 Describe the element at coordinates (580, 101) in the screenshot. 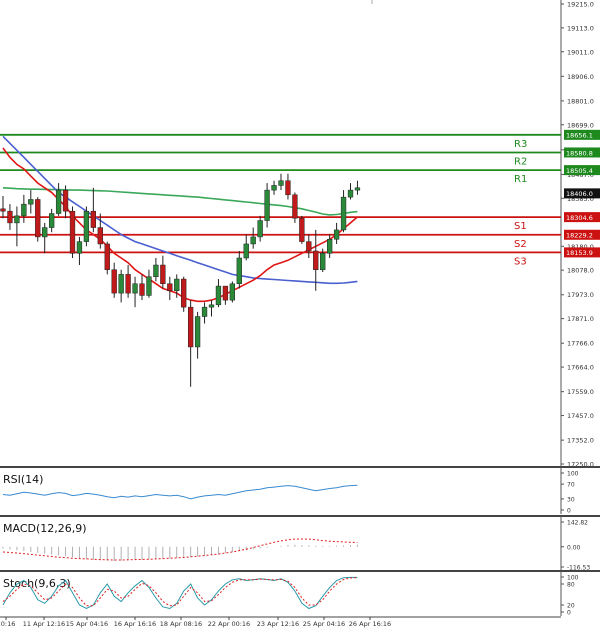

I see `price-tick-label: 18801.0` at that location.